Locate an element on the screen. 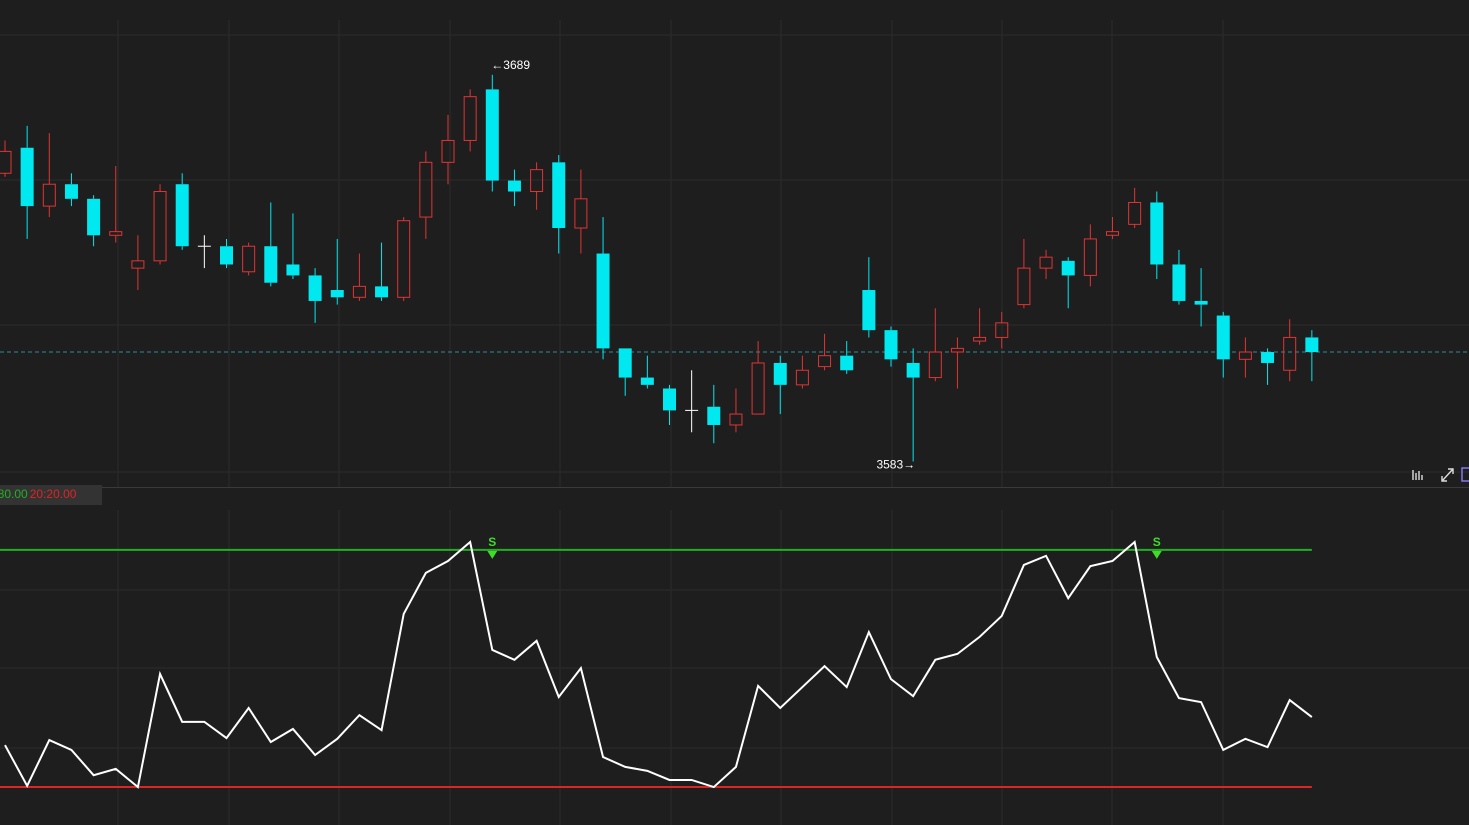 Image resolution: width=1469 pixels, height=825 pixels. indicator-label-box is located at coordinates (51, 495).